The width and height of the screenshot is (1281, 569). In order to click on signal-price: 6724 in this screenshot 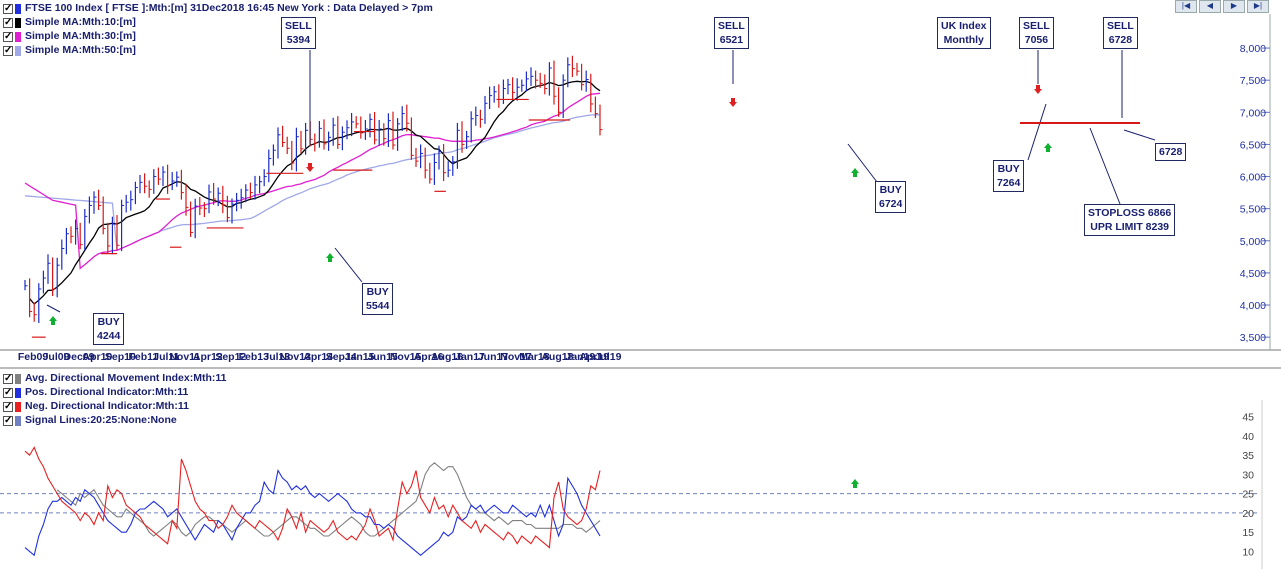, I will do `click(891, 204)`.